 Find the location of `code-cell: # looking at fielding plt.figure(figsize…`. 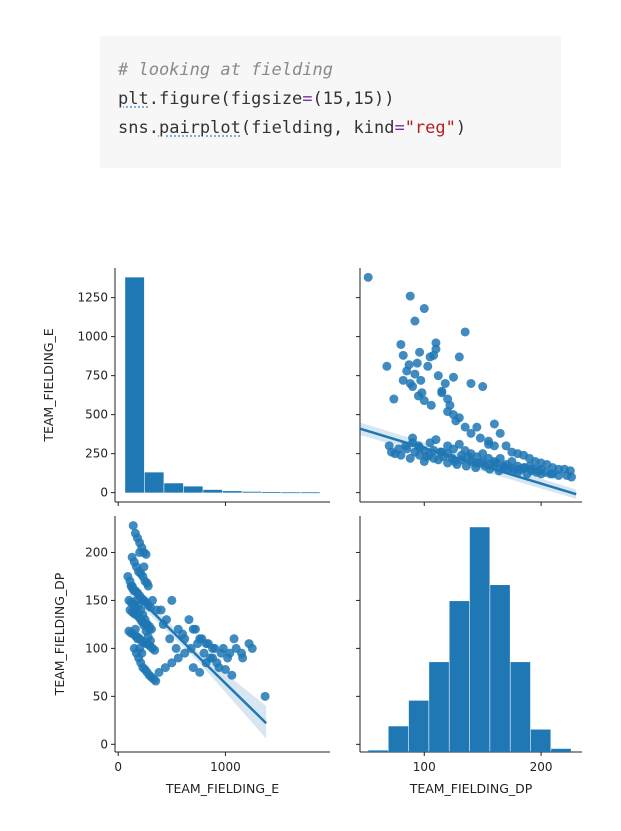

code-cell: # looking at fielding plt.figure(figsize… is located at coordinates (330, 102).